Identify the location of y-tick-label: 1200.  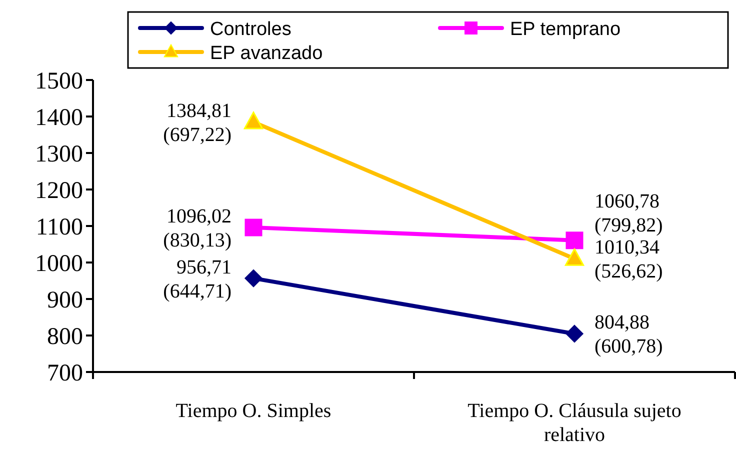
(59, 191).